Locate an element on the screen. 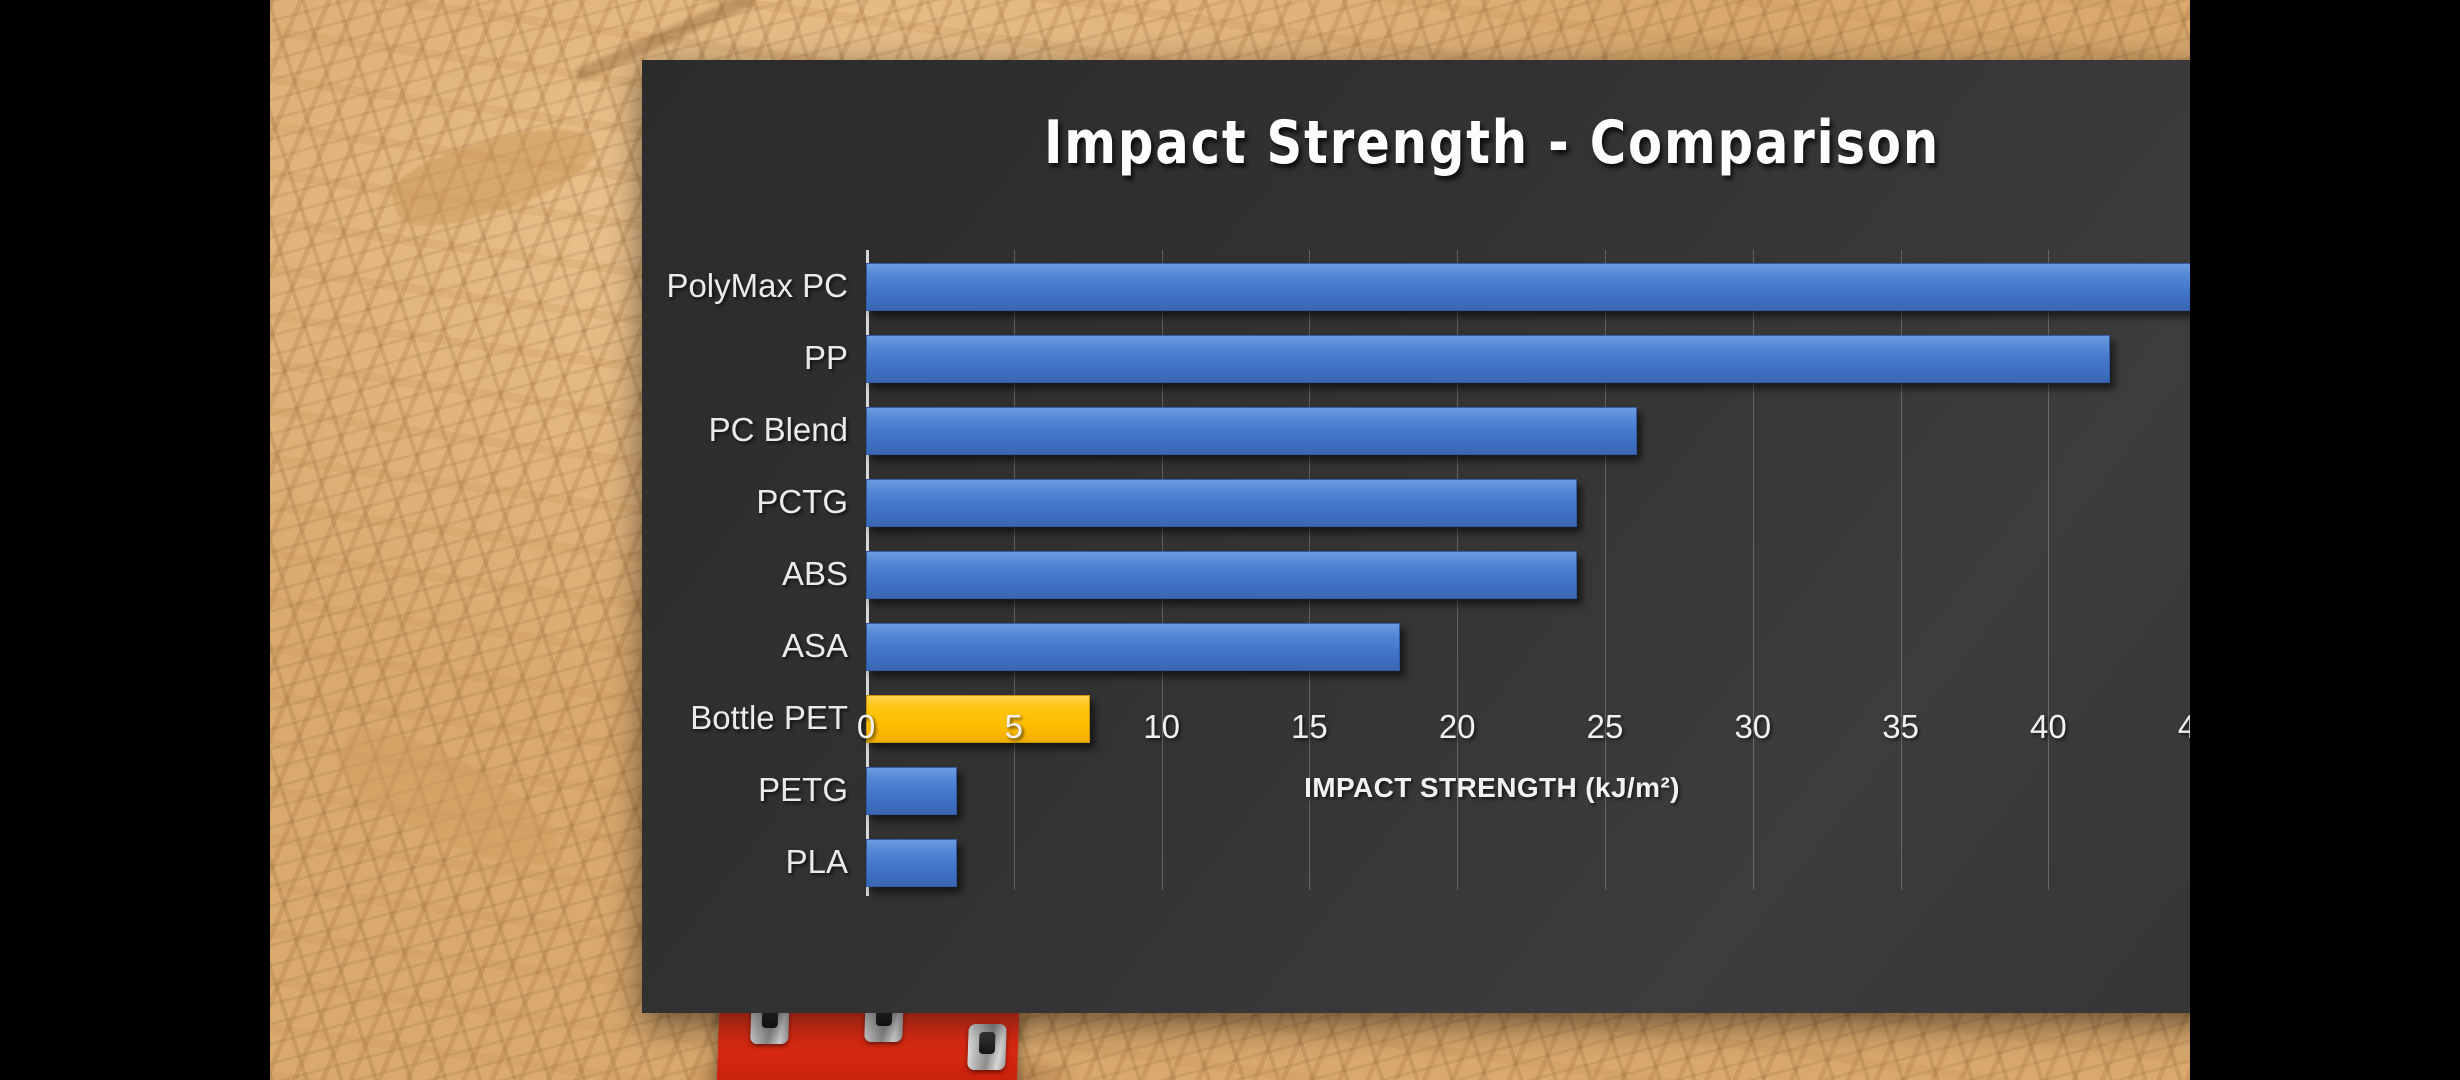  x-tick-label: 0 is located at coordinates (866, 726).